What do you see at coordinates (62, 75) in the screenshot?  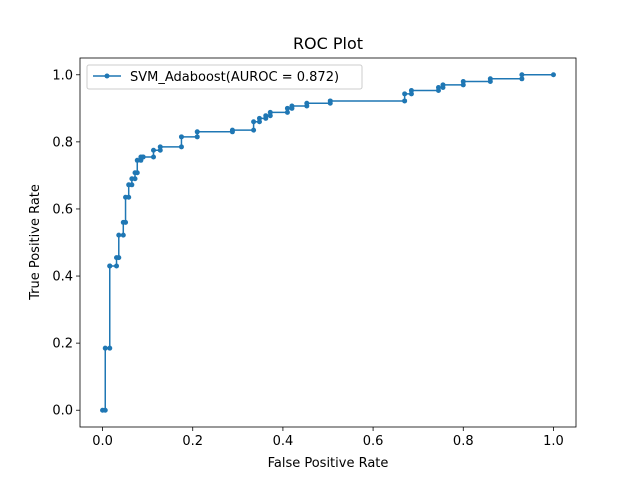 I see `y-tick-label: 1.0` at bounding box center [62, 75].